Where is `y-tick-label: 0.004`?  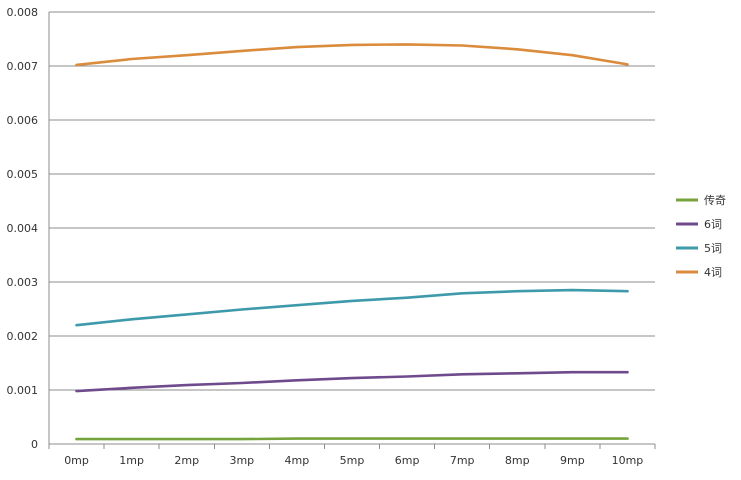
y-tick-label: 0.004 is located at coordinates (23, 228).